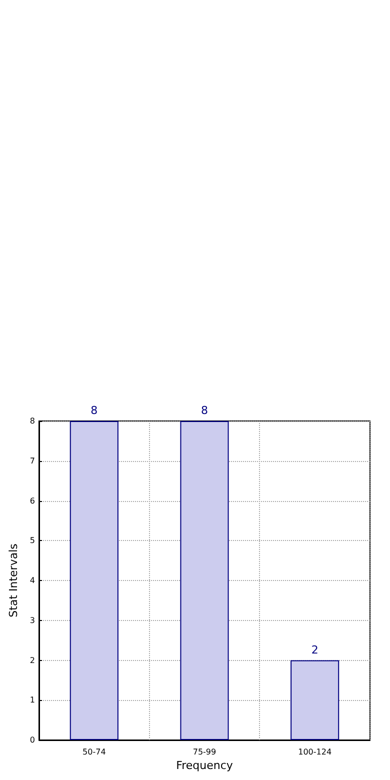  What do you see at coordinates (32, 421) in the screenshot?
I see `y-tick-label: 8` at bounding box center [32, 421].